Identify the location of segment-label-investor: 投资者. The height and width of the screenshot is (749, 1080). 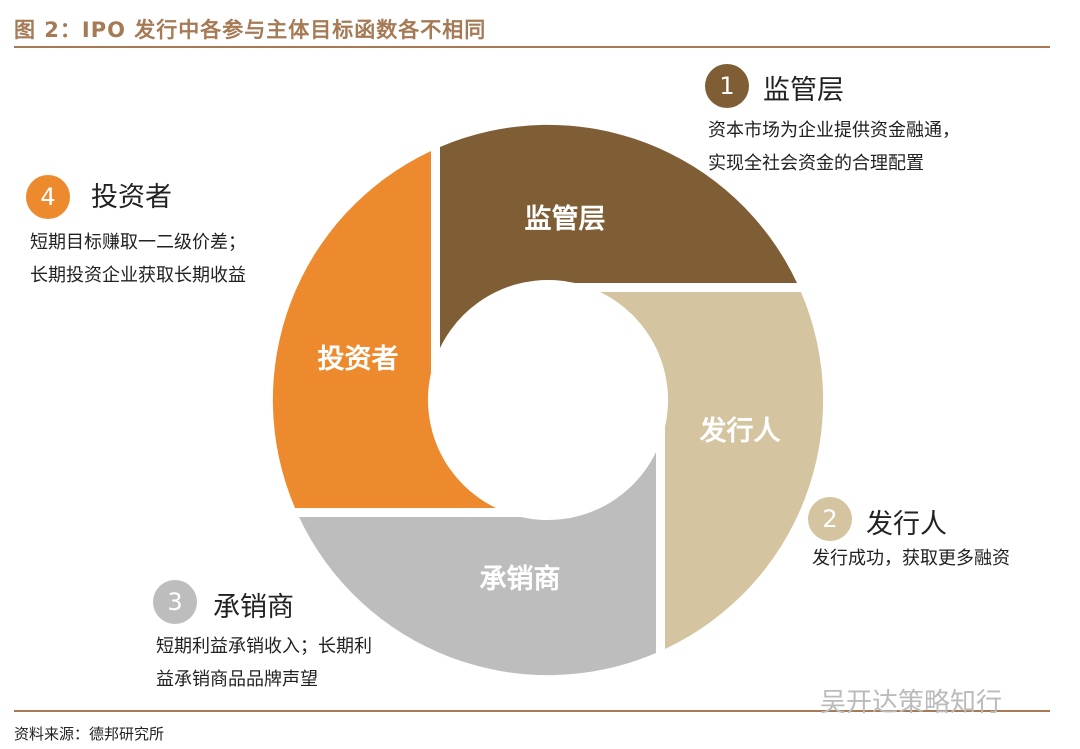
(358, 359).